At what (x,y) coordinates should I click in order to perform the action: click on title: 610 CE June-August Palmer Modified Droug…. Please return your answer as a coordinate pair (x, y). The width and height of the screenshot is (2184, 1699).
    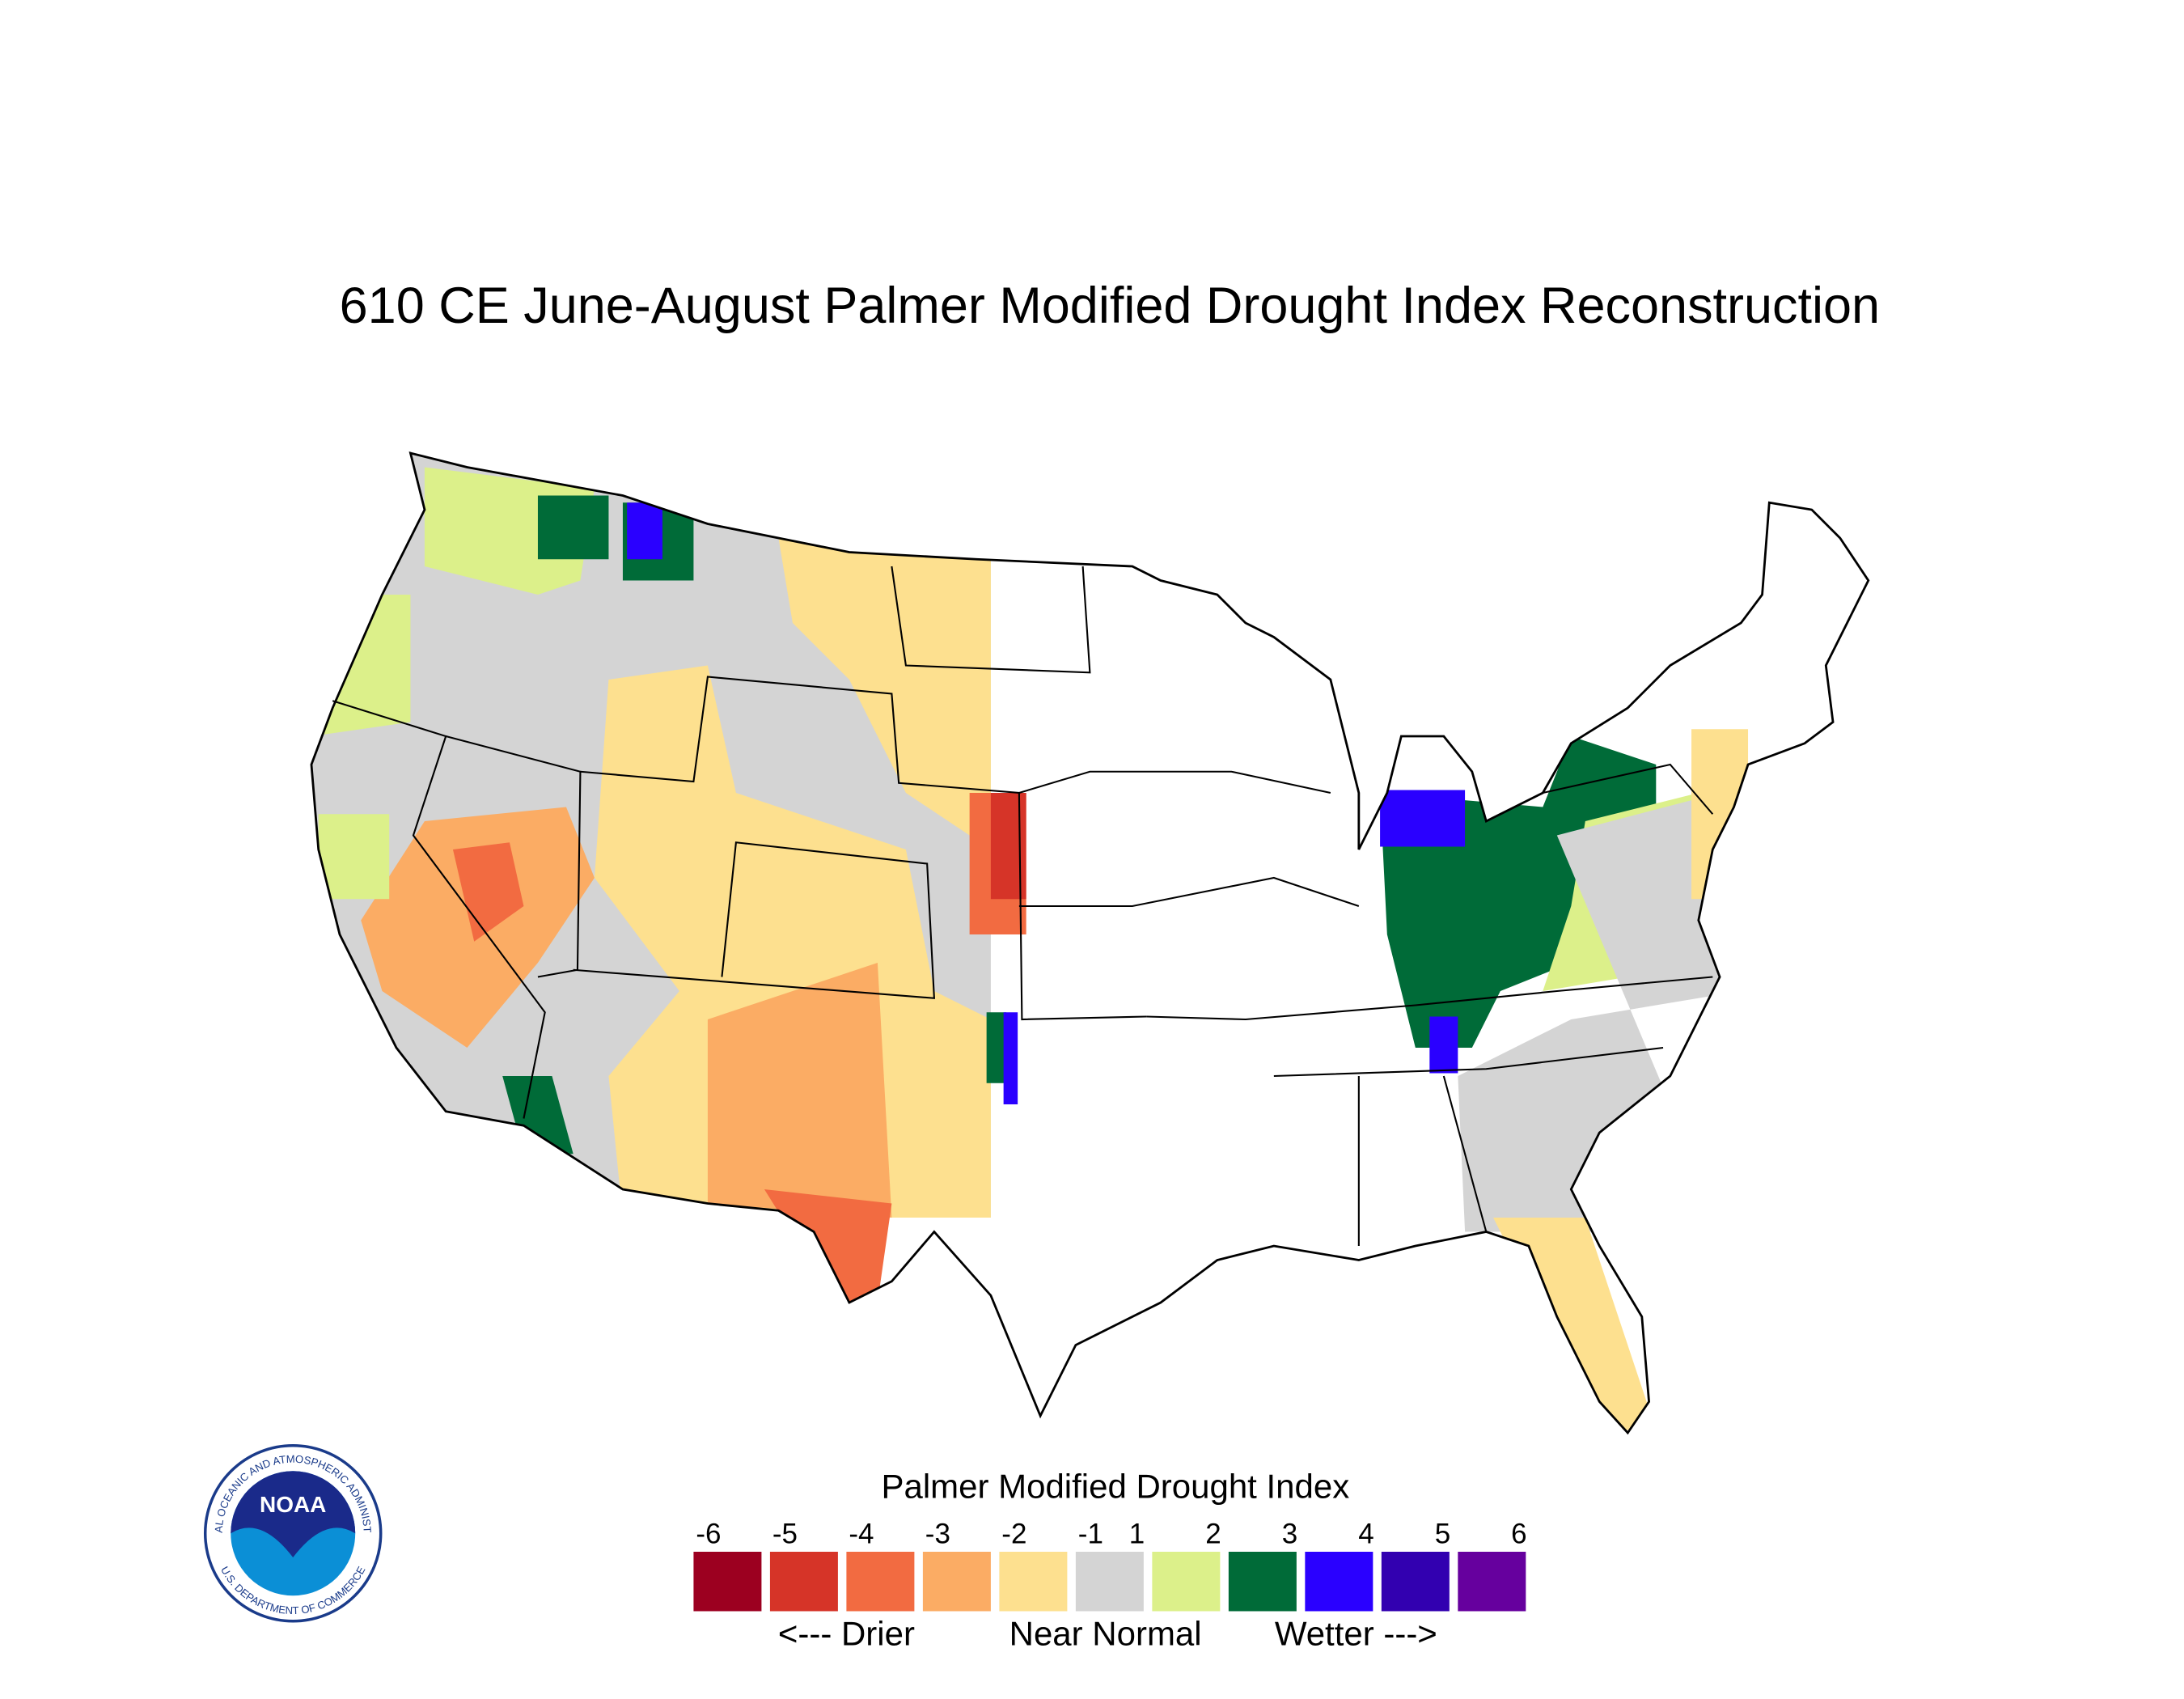
    Looking at the image, I should click on (1110, 306).